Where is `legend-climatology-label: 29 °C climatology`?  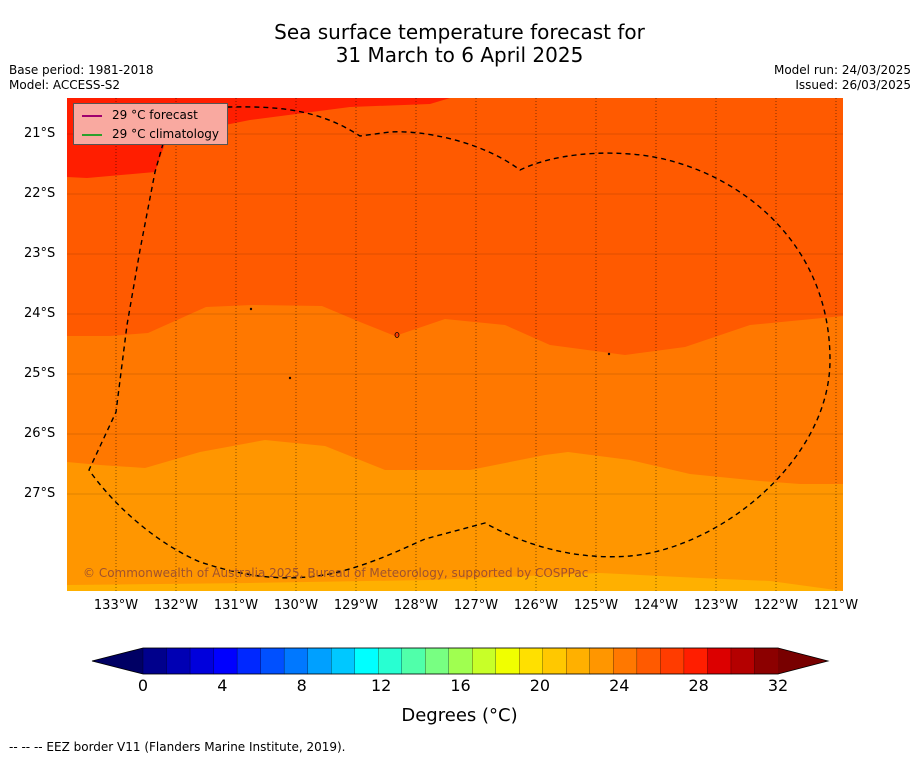 legend-climatology-label: 29 °C climatology is located at coordinates (166, 134).